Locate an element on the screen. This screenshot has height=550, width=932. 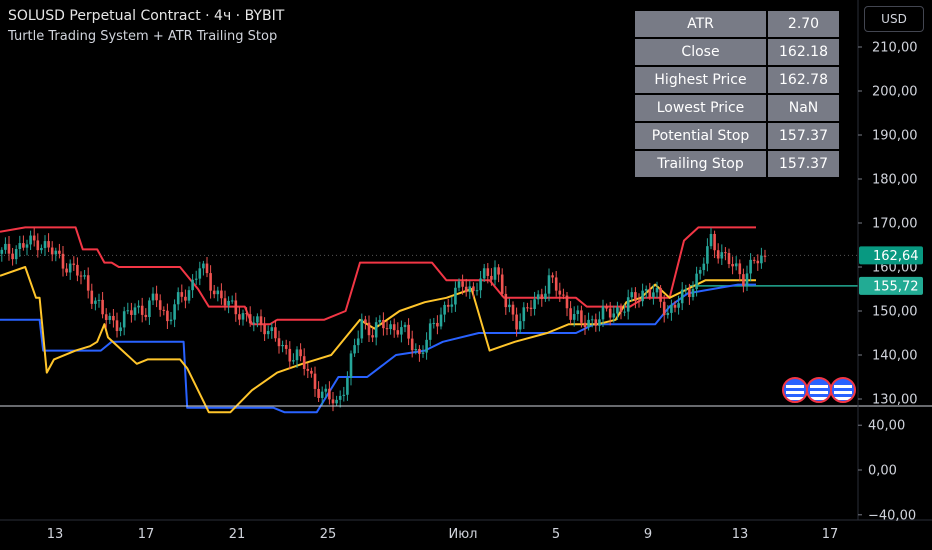
trailing-stop-value: 157.37 is located at coordinates (803, 164).